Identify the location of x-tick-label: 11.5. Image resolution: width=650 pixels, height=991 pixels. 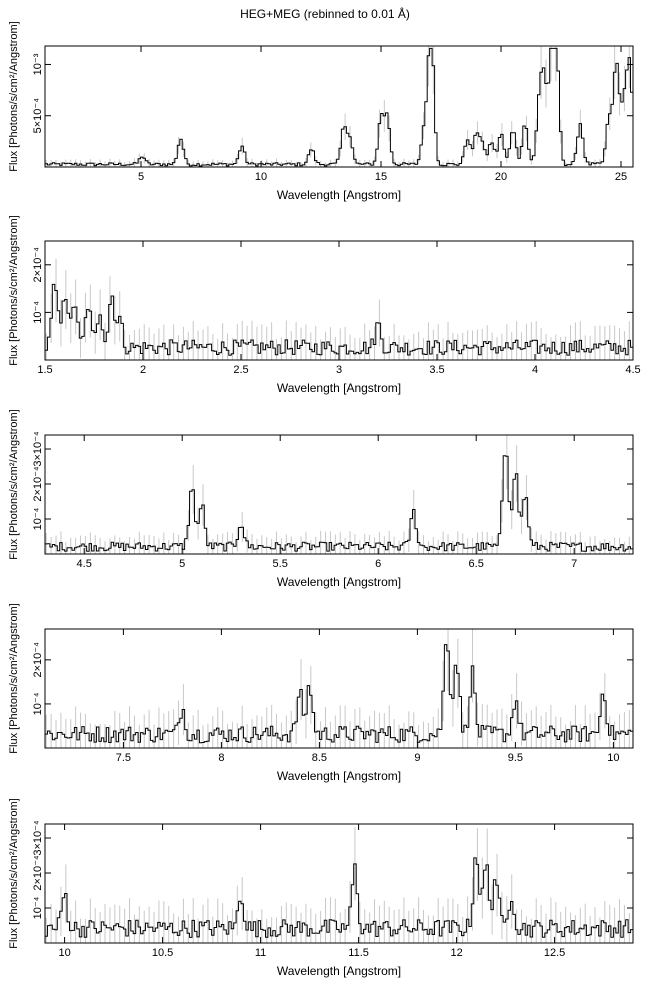
(358, 953).